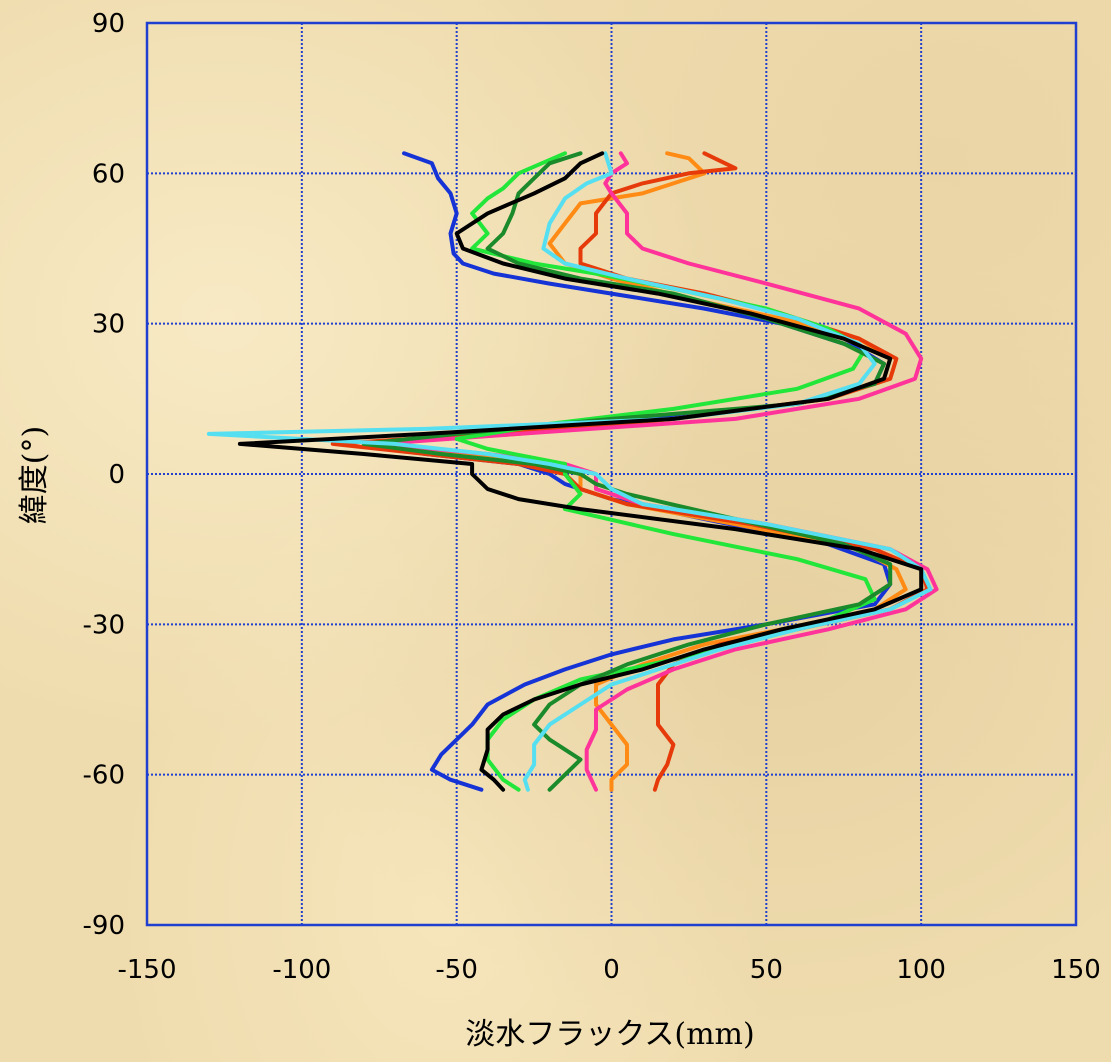  What do you see at coordinates (104, 625) in the screenshot?
I see `y-tick-label: -30` at bounding box center [104, 625].